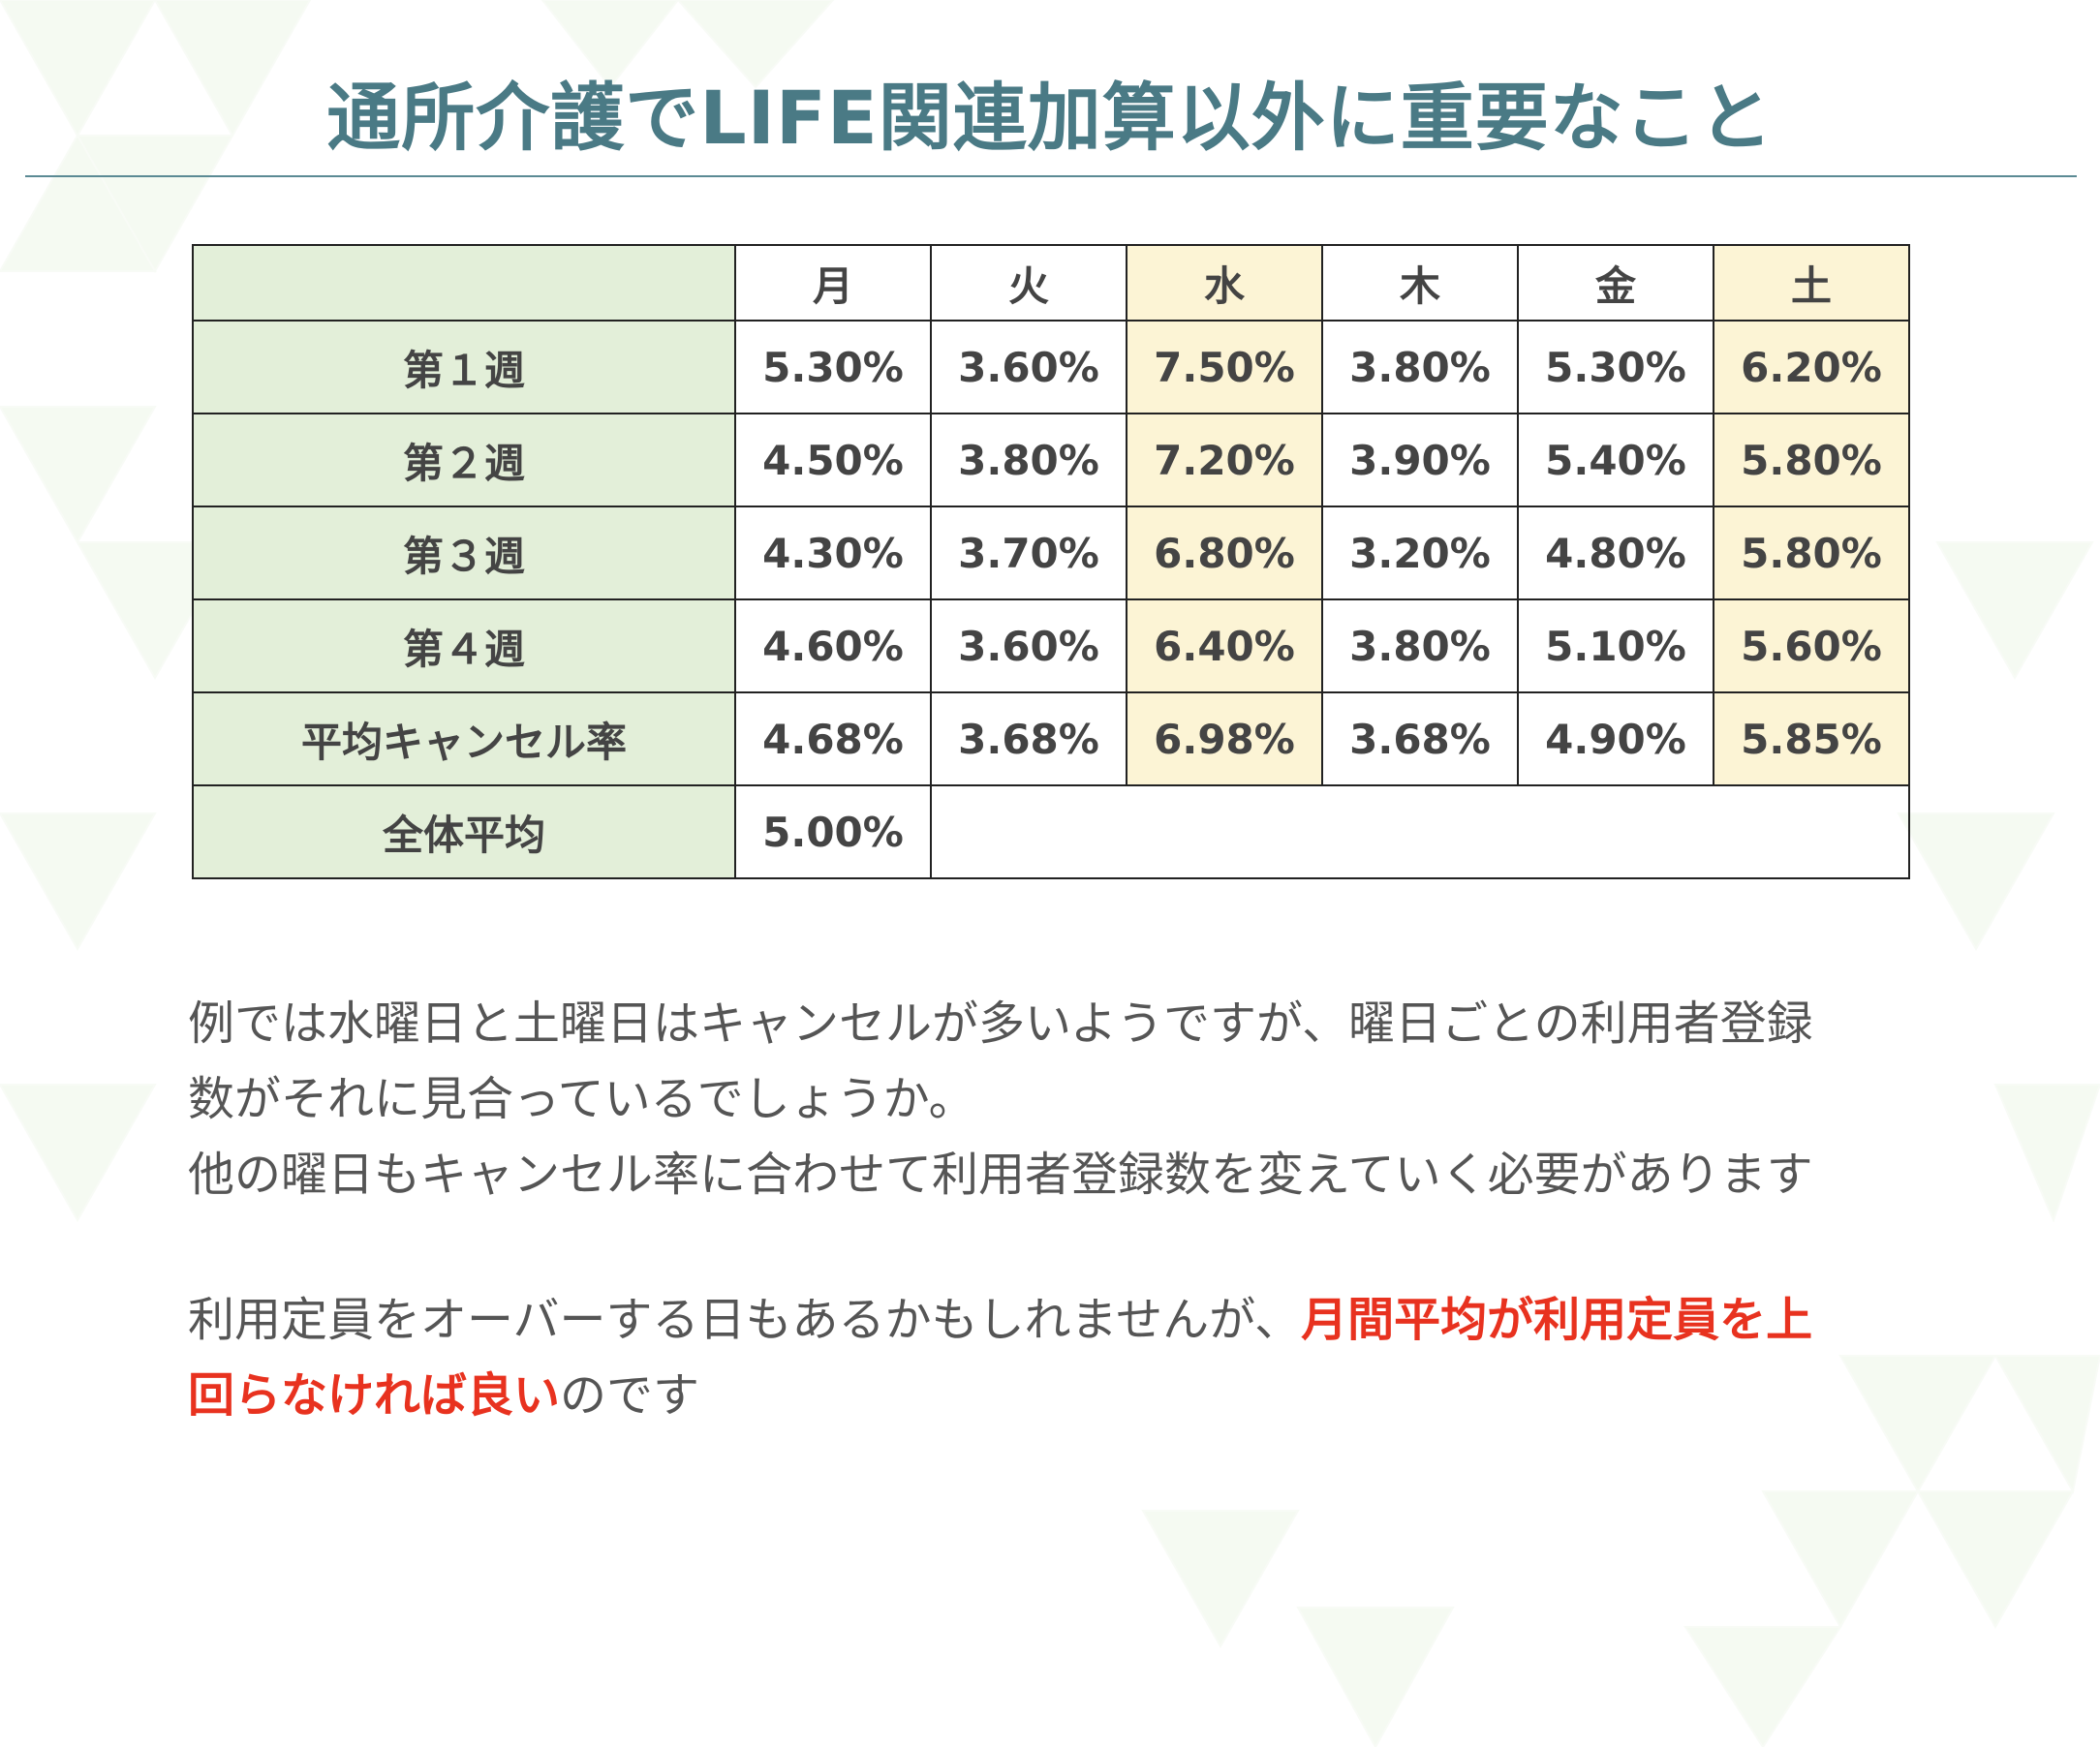 The width and height of the screenshot is (2100, 1747). Describe the element at coordinates (1224, 460) in the screenshot. I see `table-cell: 7.20%` at that location.